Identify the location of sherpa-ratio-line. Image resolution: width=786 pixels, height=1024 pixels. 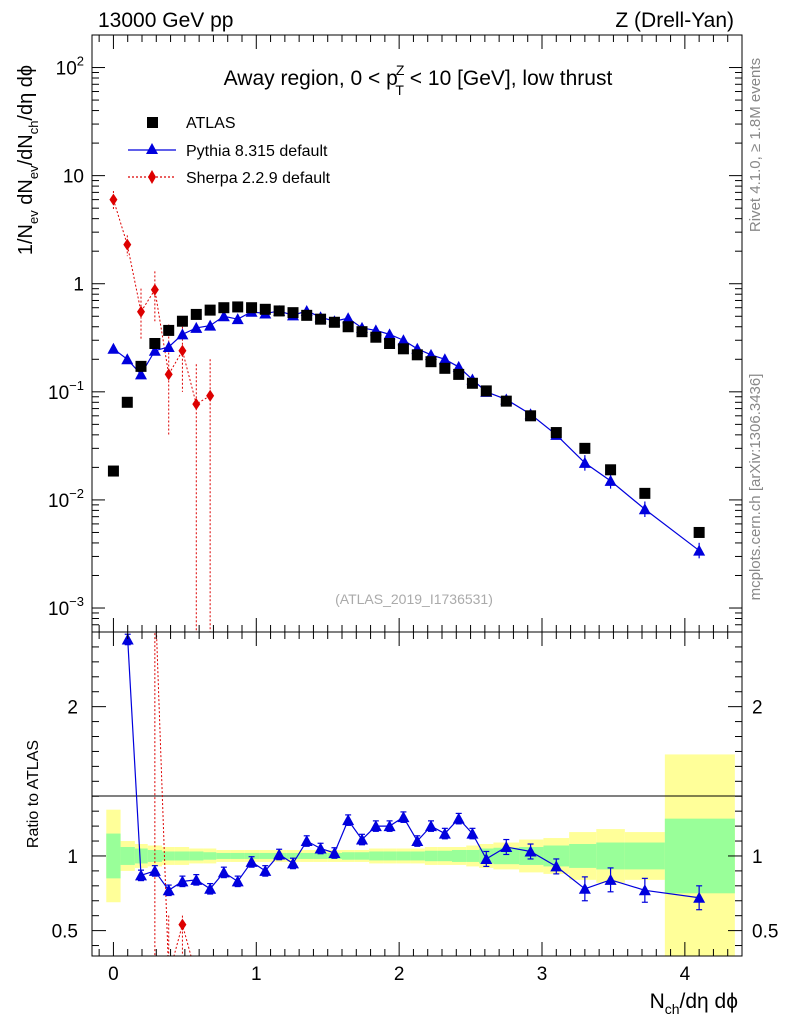
(173, 794).